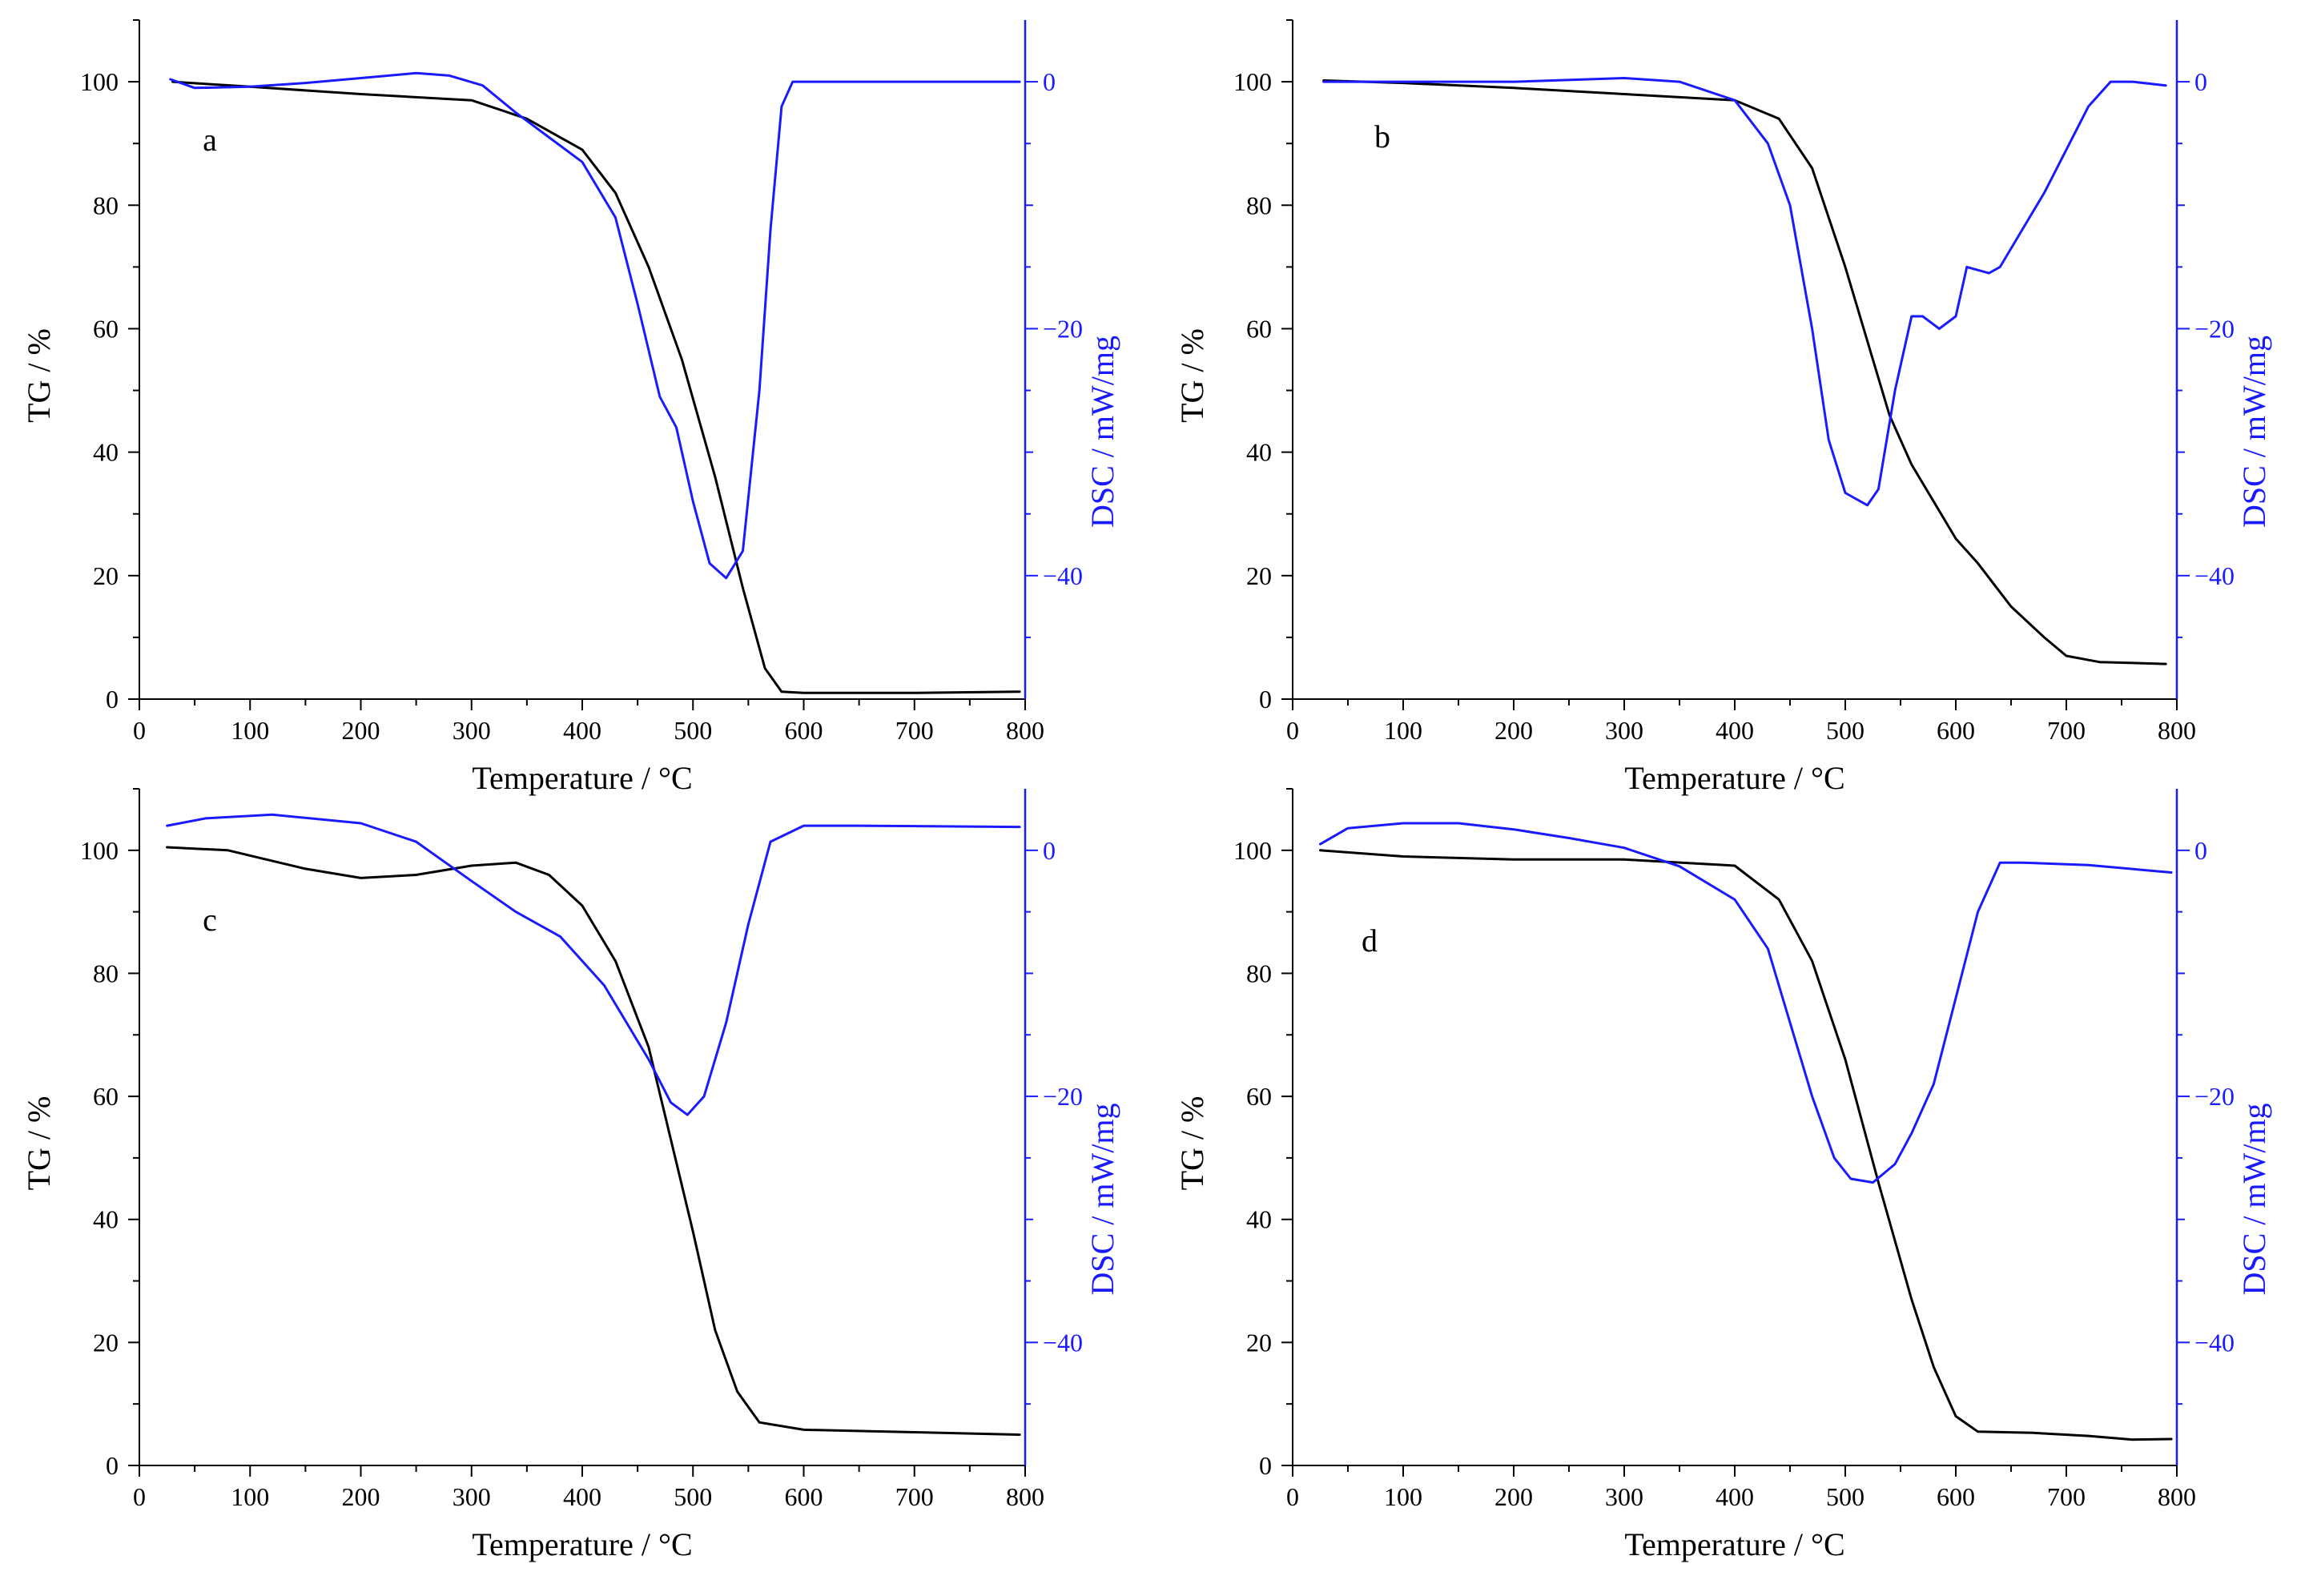  What do you see at coordinates (1370, 941) in the screenshot?
I see `panel-label: d` at bounding box center [1370, 941].